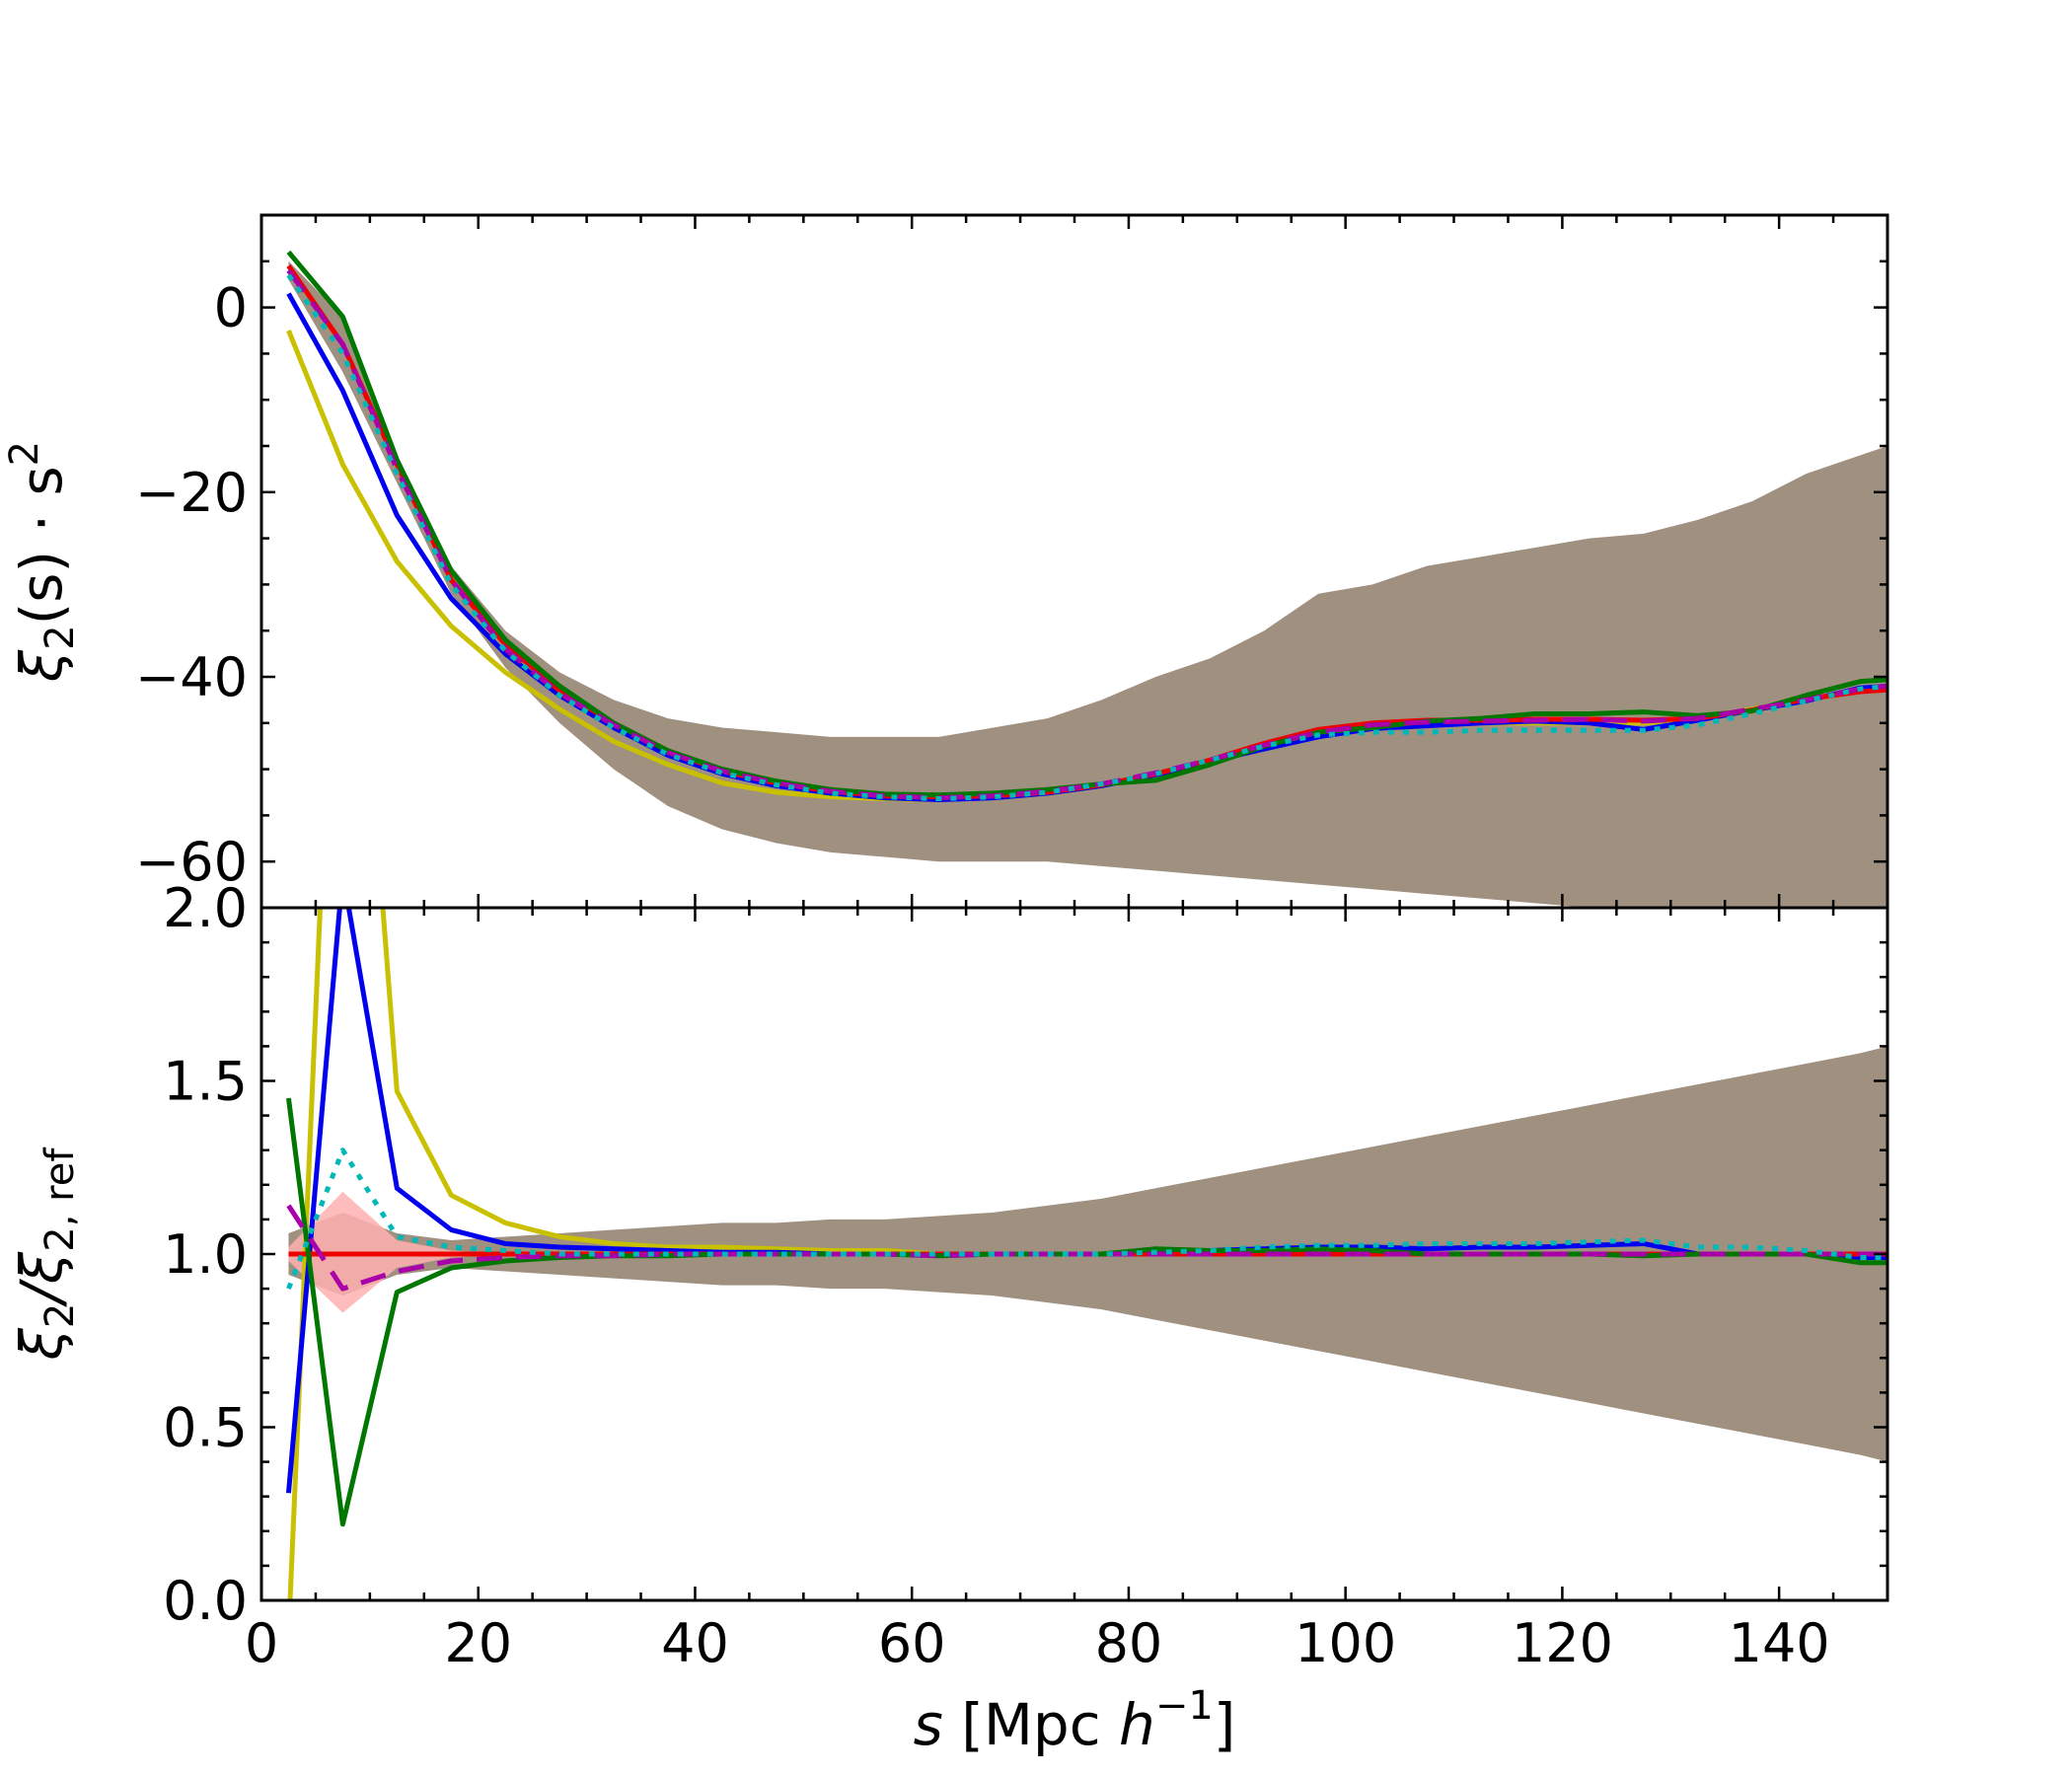  Describe the element at coordinates (1038, 1643) in the screenshot. I see `bottom-xlabels: 0 20 40 60 80 100 120 140` at that location.